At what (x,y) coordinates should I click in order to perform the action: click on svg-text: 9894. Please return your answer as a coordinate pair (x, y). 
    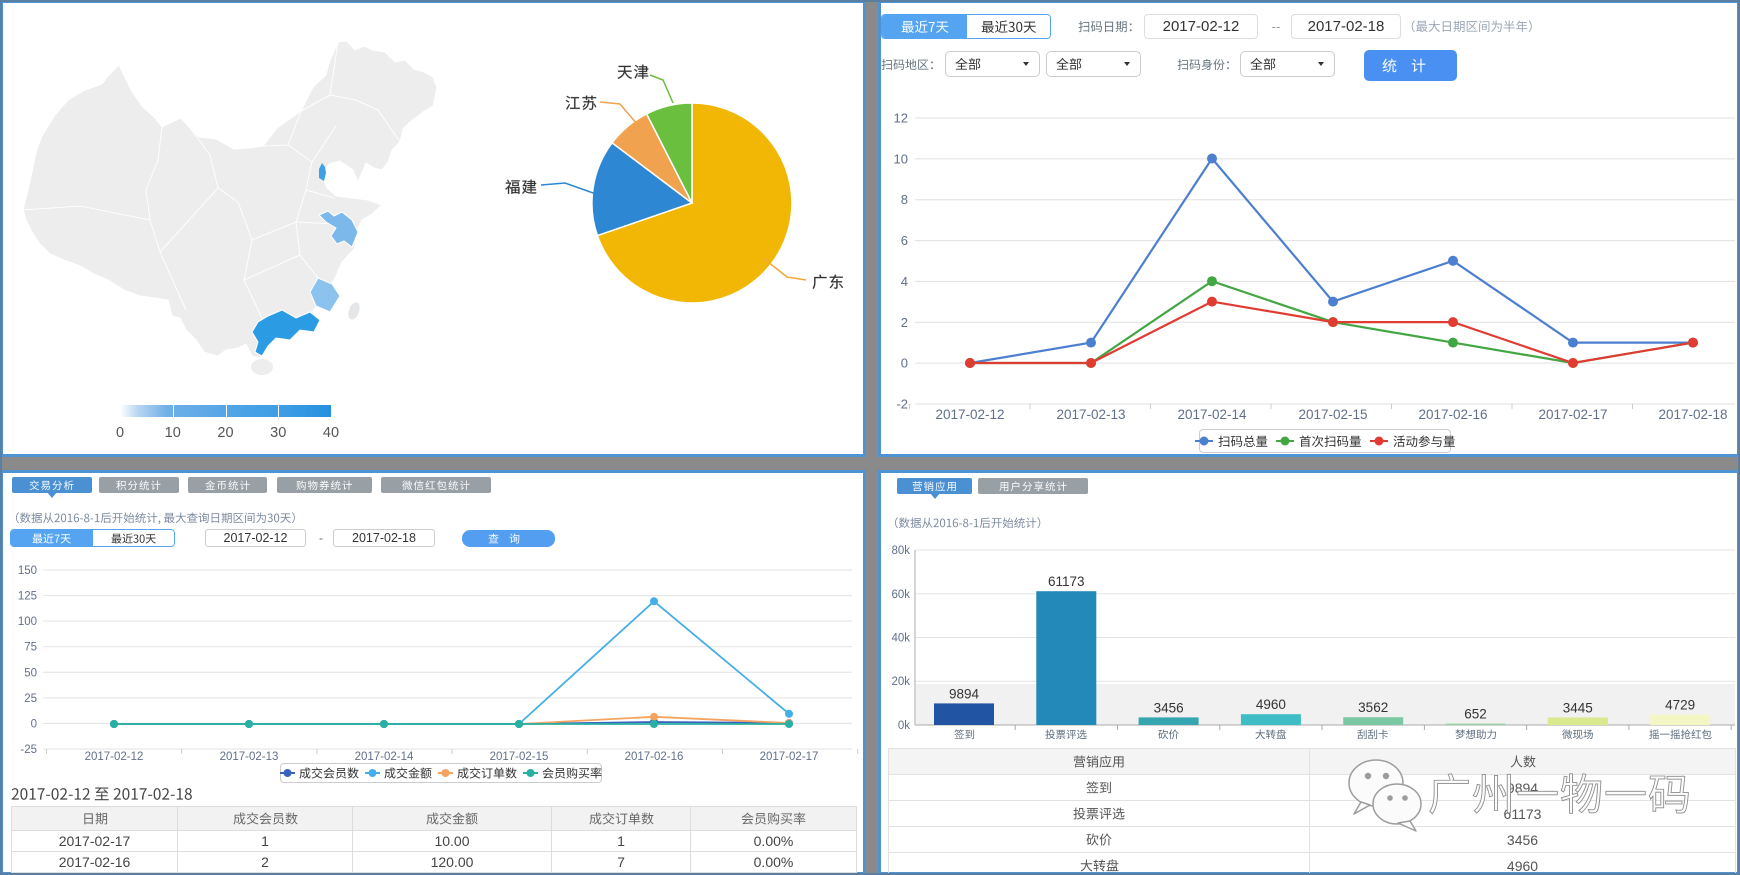
    Looking at the image, I should click on (964, 693).